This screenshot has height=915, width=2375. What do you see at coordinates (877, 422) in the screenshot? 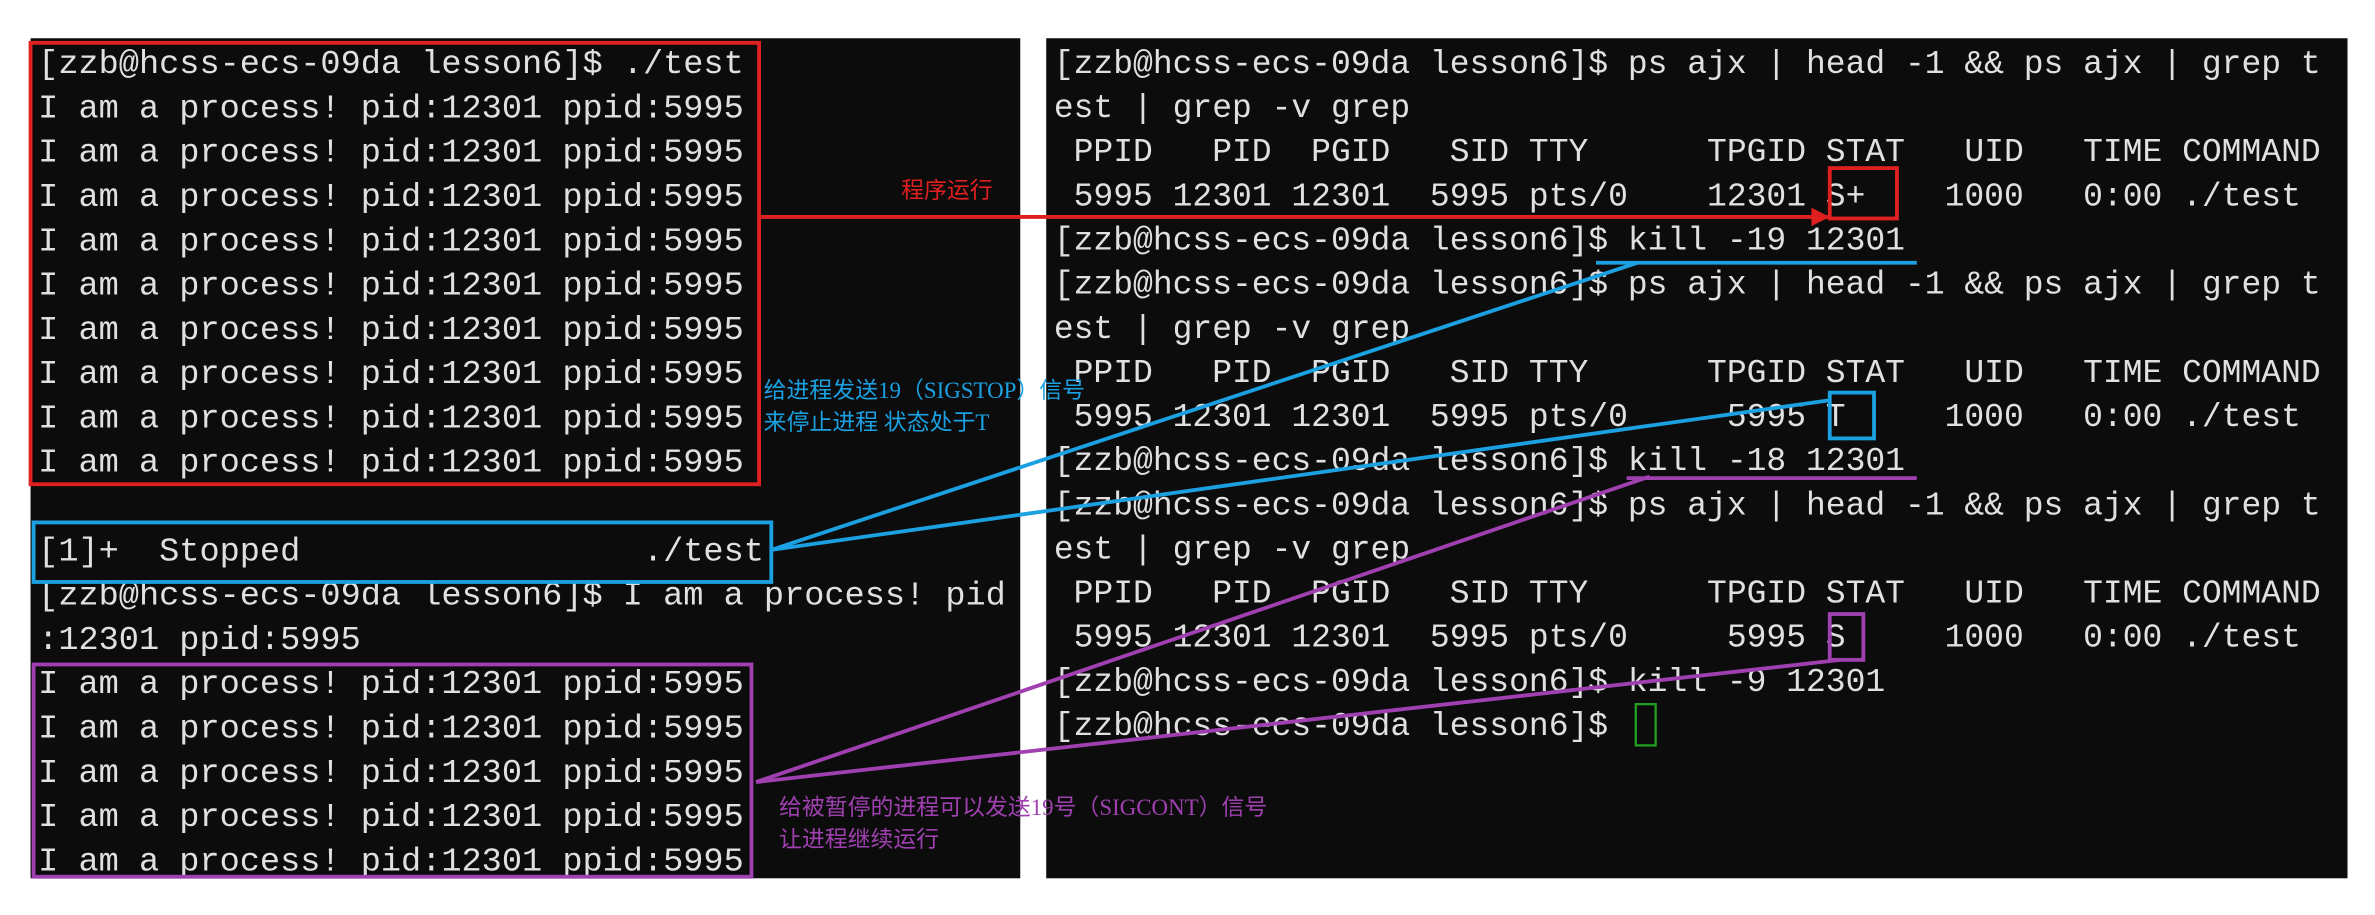
I see `annotation: 来停止进程 状态处于T` at bounding box center [877, 422].